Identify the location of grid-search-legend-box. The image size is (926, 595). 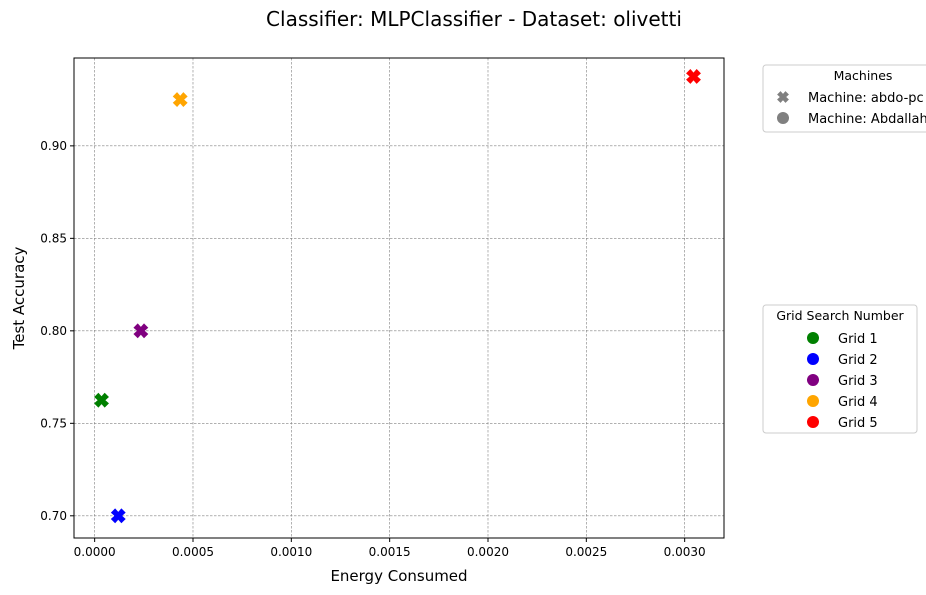
(840, 369).